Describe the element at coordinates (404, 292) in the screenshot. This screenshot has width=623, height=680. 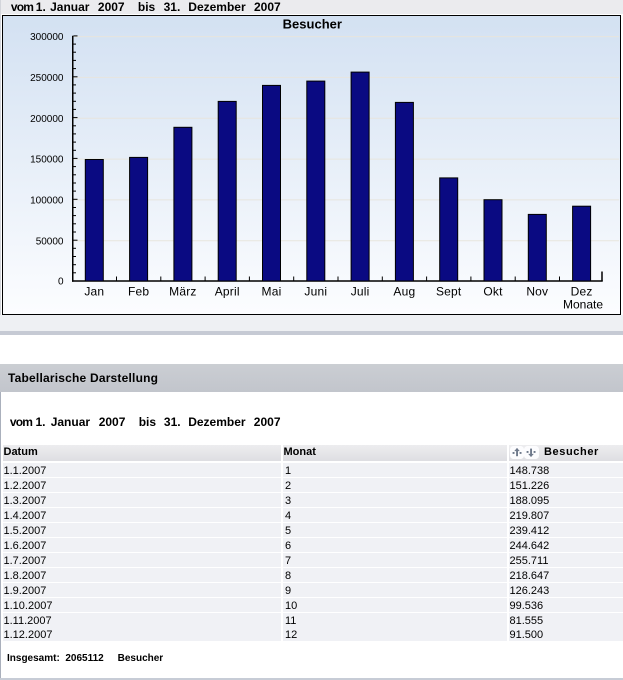
I see `svg-text: Aug` at that location.